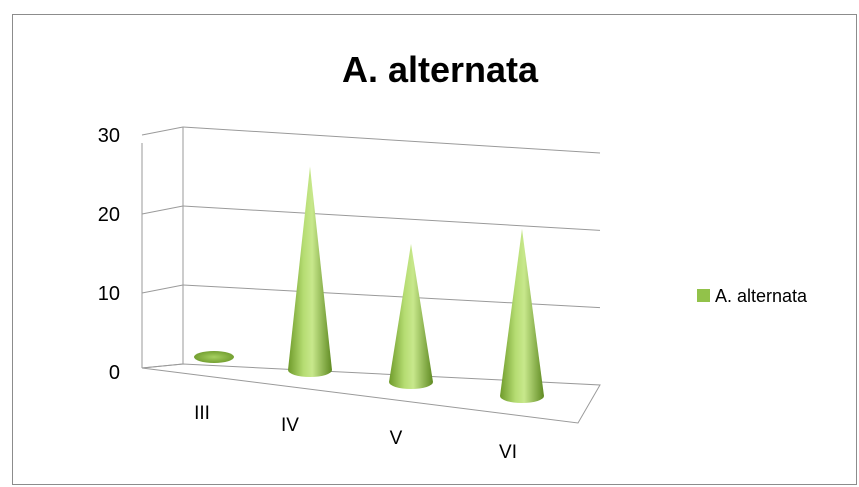 This screenshot has width=859, height=487. Describe the element at coordinates (310, 271) in the screenshot. I see `cone-IV` at that location.